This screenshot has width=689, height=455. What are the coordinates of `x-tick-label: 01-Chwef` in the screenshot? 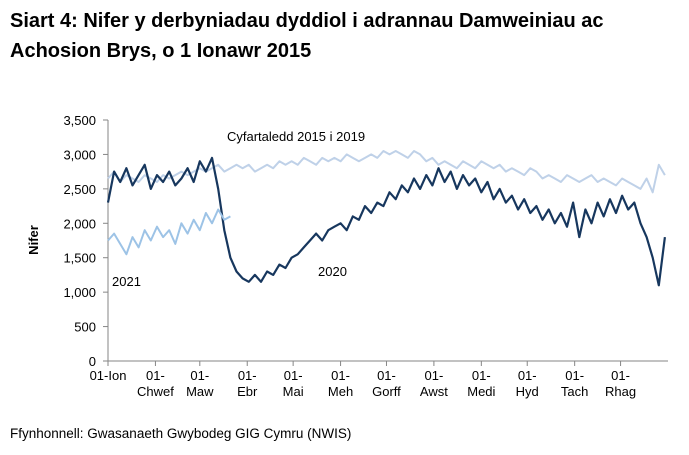 It's located at (155, 383).